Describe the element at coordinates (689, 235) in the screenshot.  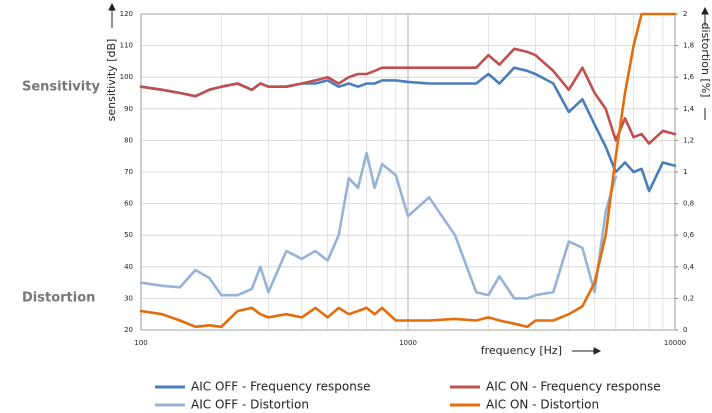
I see `y2-tick-label: 0,6` at that location.